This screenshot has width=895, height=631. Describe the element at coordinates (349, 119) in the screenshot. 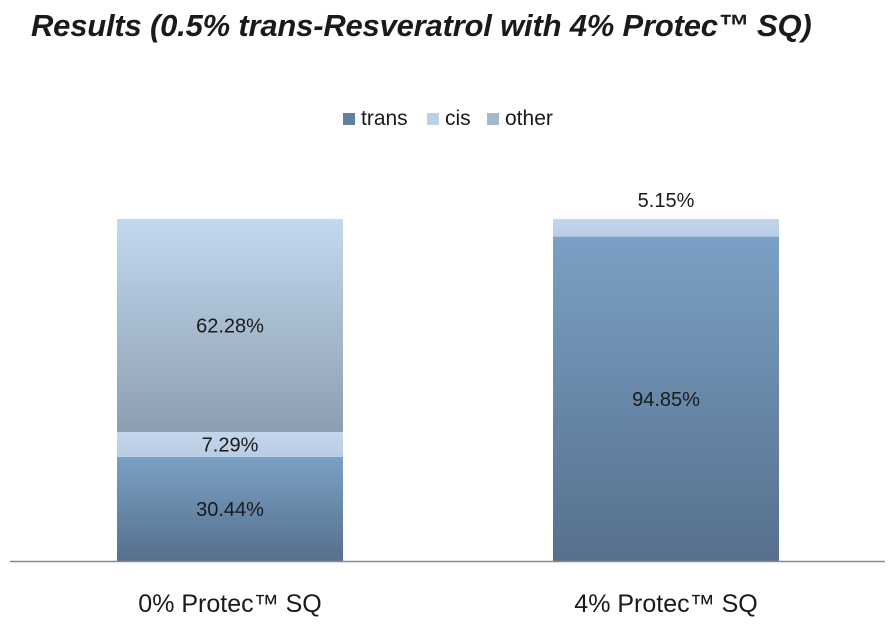

I see `legend-swatch-trans` at that location.